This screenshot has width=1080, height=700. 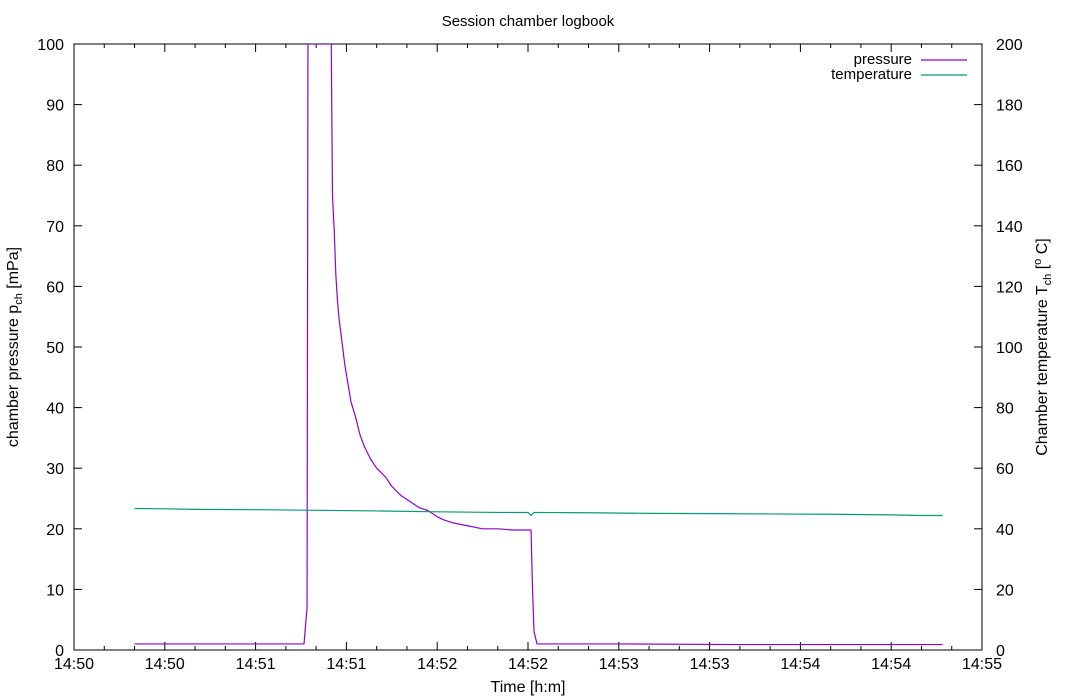 What do you see at coordinates (1042, 370) in the screenshot?
I see `y2-axis-label-main: Chamber temperature T` at bounding box center [1042, 370].